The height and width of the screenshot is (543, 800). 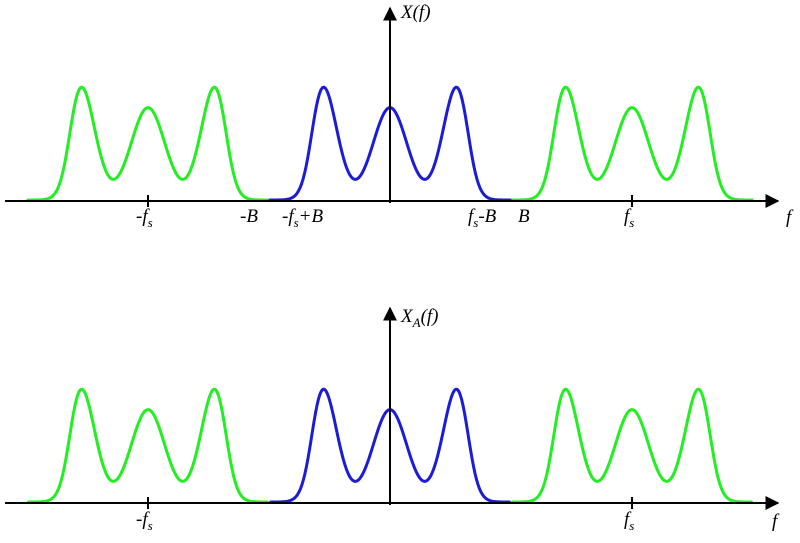 I want to click on top-tick-fs-sub: s, so click(x=631, y=222).